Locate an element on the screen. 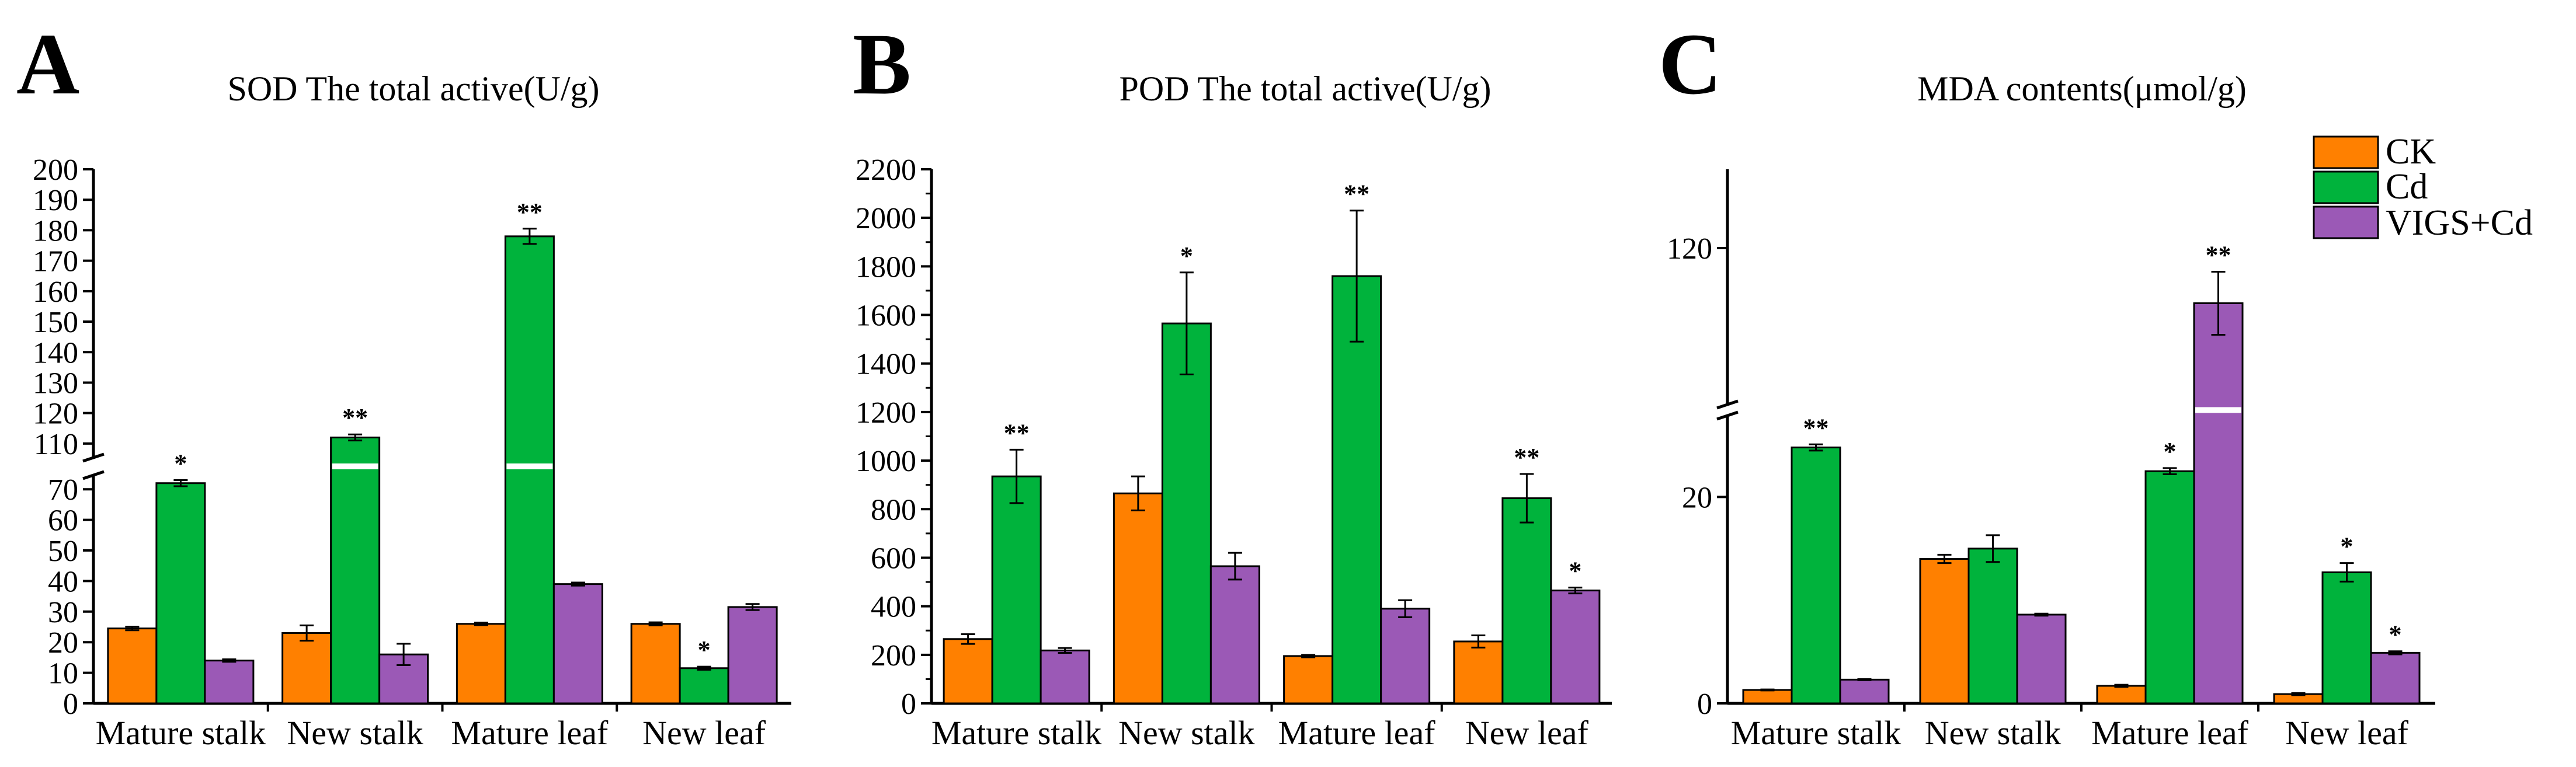 The image size is (2576, 767). panel-letter-a: A is located at coordinates (48, 64).